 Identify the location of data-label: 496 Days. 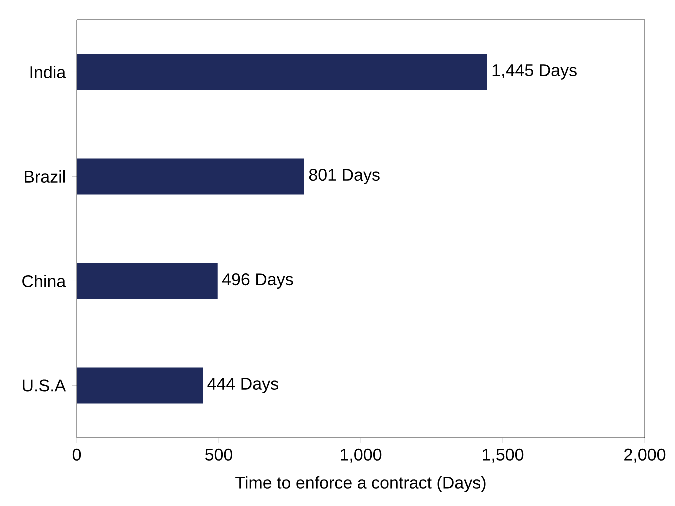
(258, 281).